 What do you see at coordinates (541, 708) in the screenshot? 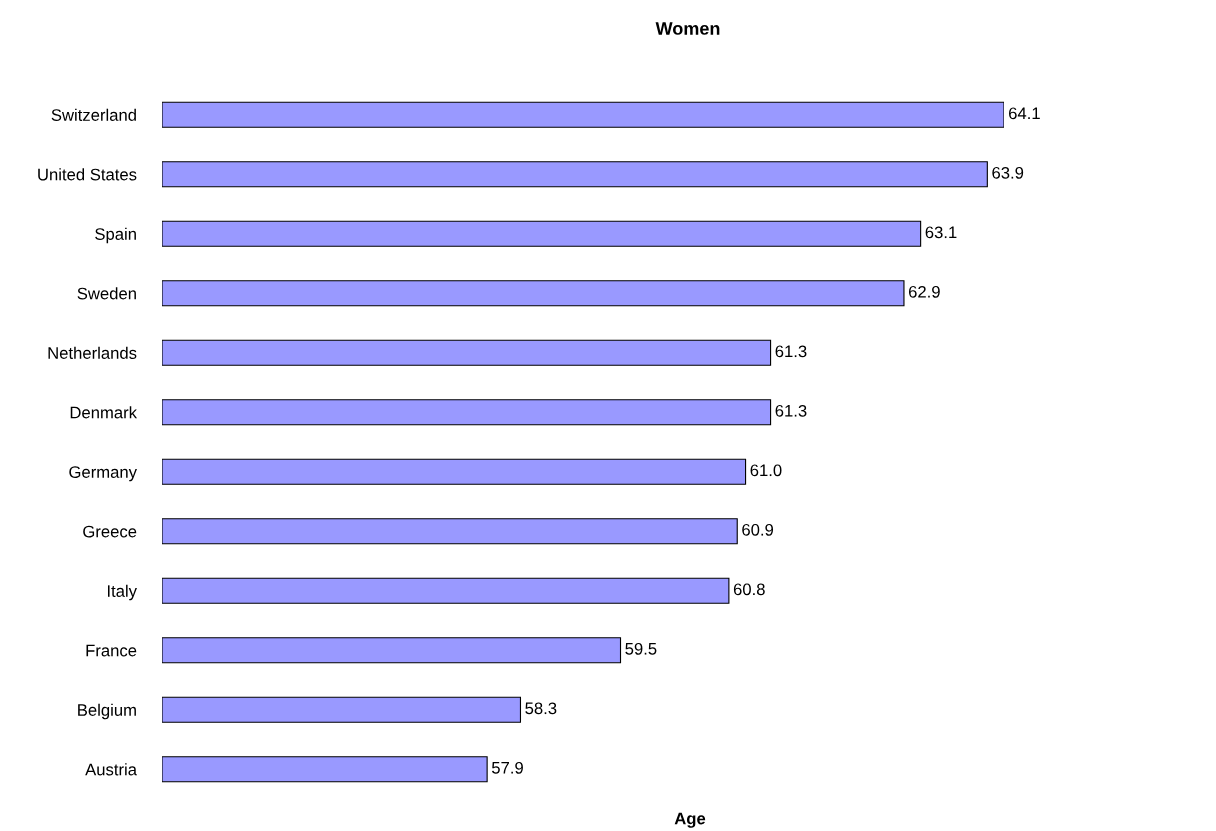
I see `data-label: 58.3` at bounding box center [541, 708].